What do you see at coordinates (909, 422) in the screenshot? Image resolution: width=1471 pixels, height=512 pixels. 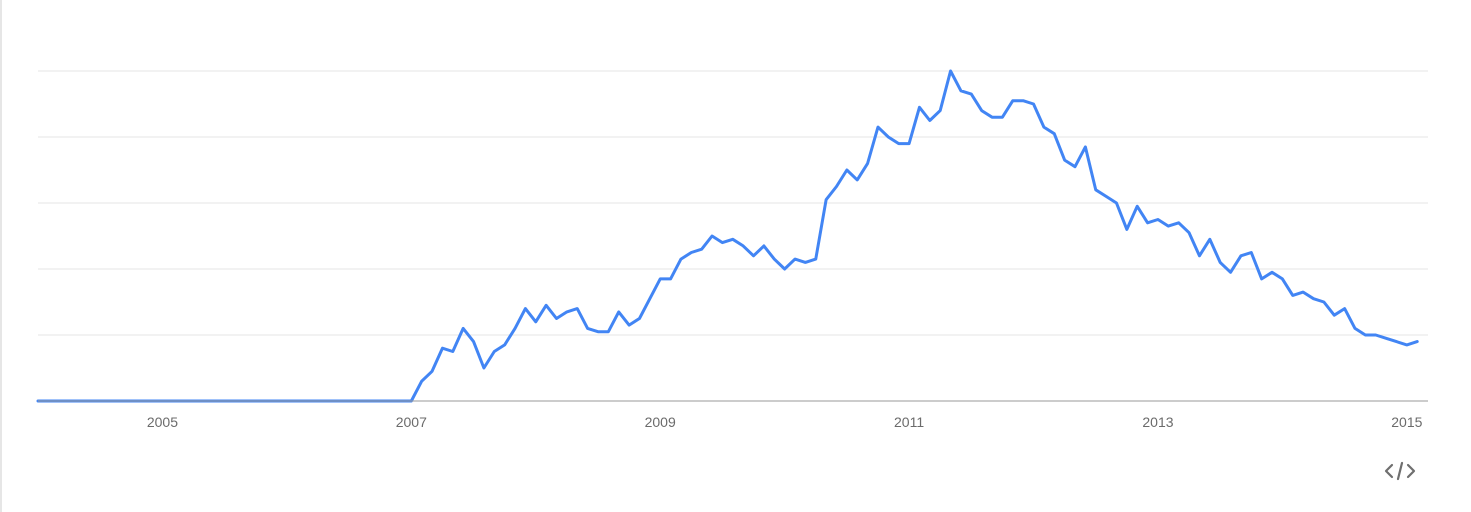 I see `x-tick-label-2011: 2011` at bounding box center [909, 422].